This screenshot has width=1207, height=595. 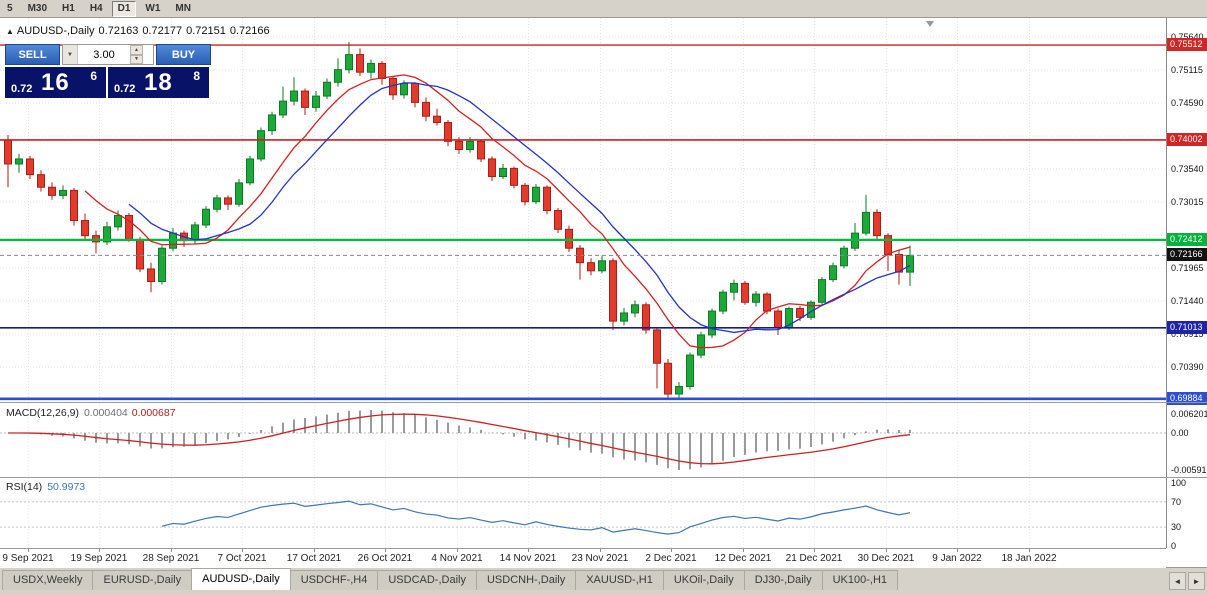 I want to click on time-axis-label: 14 Nov 2021, so click(x=528, y=558).